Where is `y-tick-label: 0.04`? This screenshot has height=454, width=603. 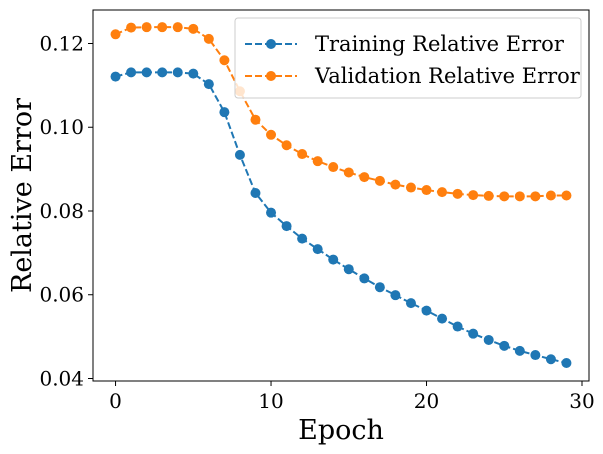
y-tick-label: 0.04 is located at coordinates (61, 378).